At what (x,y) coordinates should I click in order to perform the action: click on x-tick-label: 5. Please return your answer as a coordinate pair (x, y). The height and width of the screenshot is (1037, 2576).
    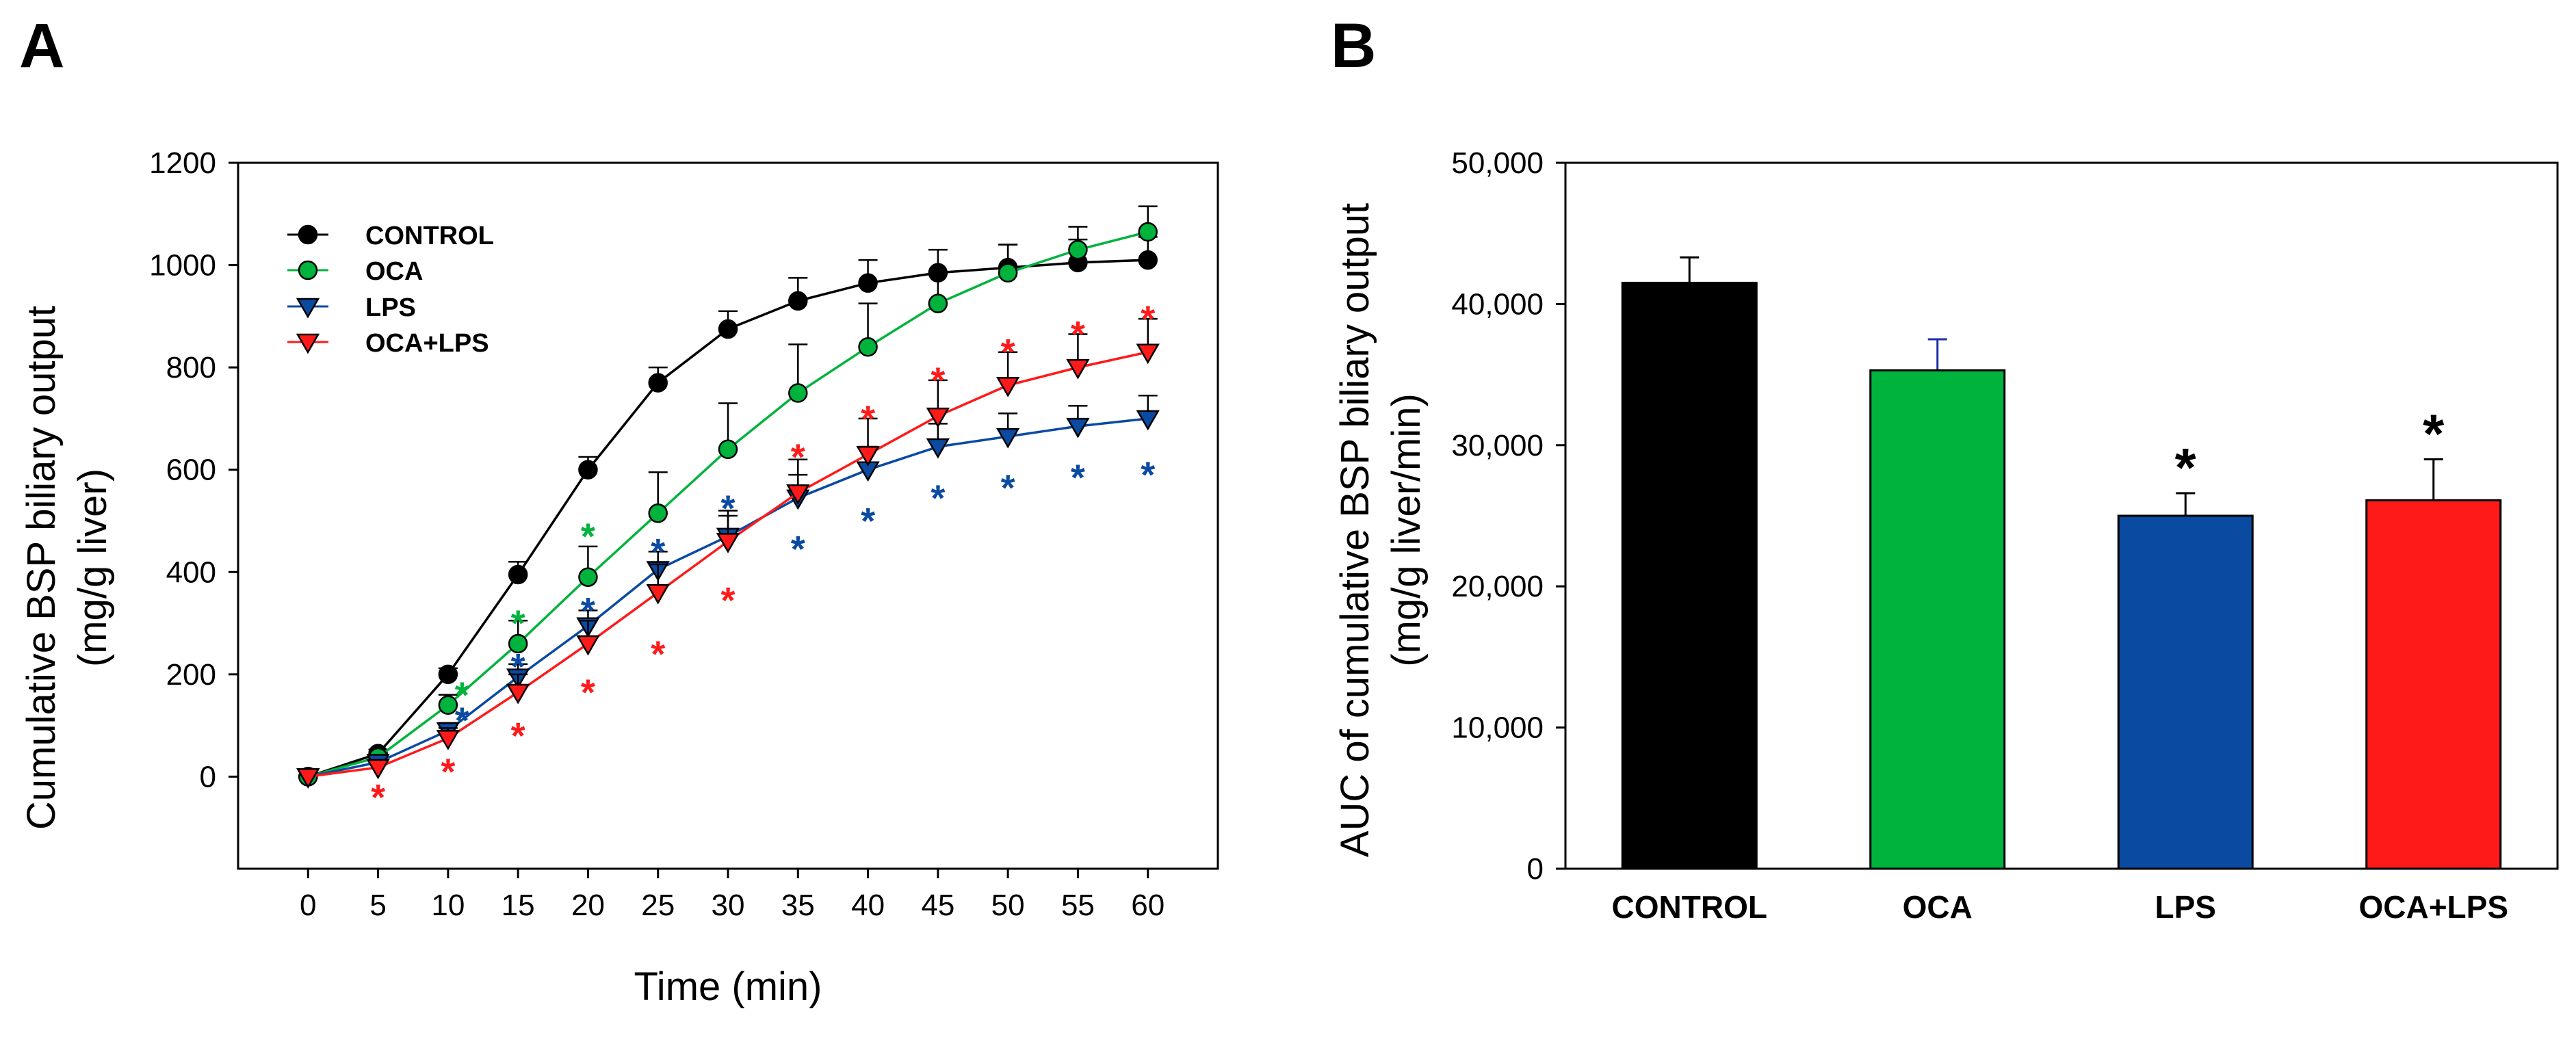
    Looking at the image, I should click on (377, 905).